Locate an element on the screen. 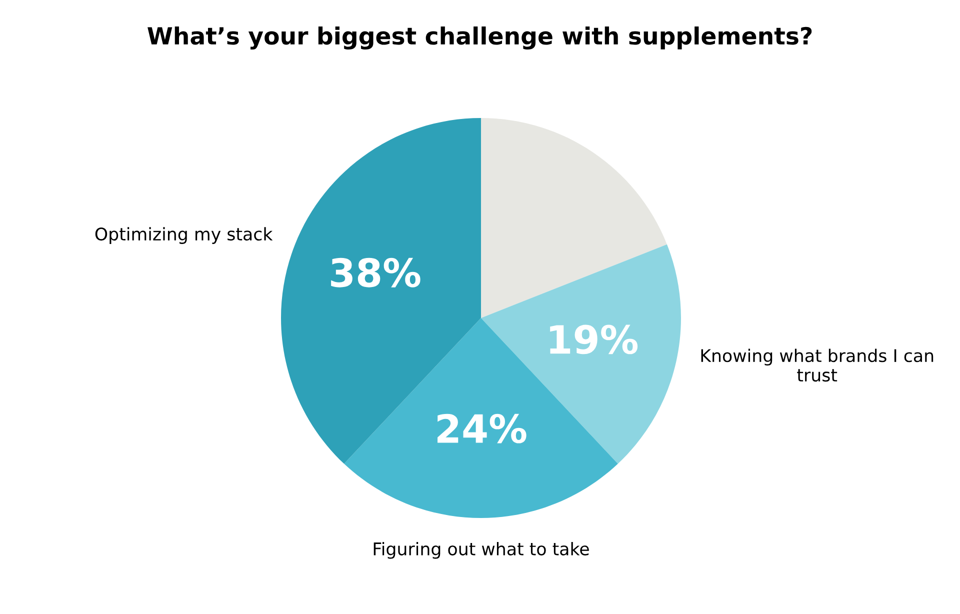 This screenshot has height=614, width=960. data-label: 24% is located at coordinates (482, 429).